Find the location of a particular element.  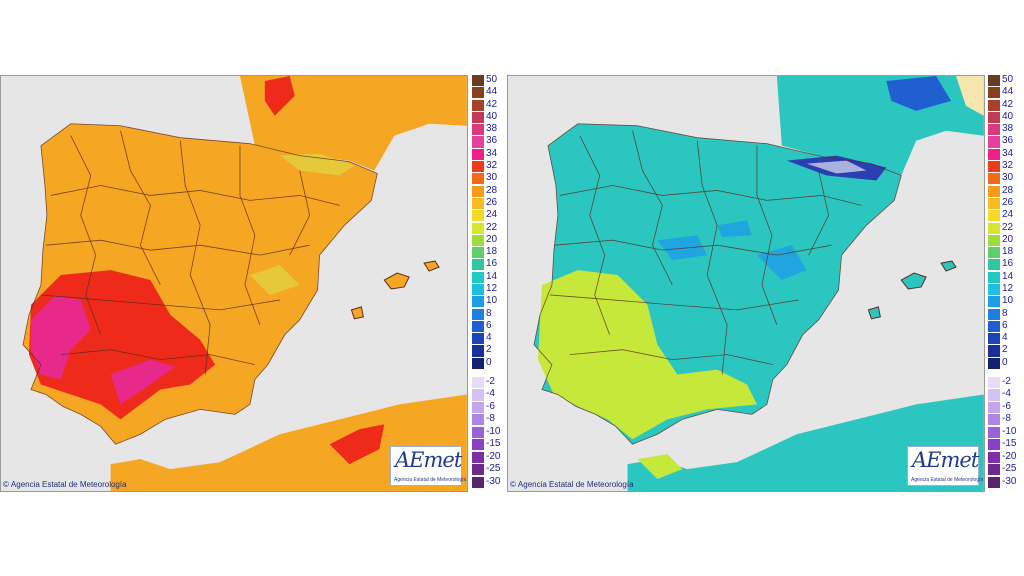

legend-label: 14 is located at coordinates (492, 276).